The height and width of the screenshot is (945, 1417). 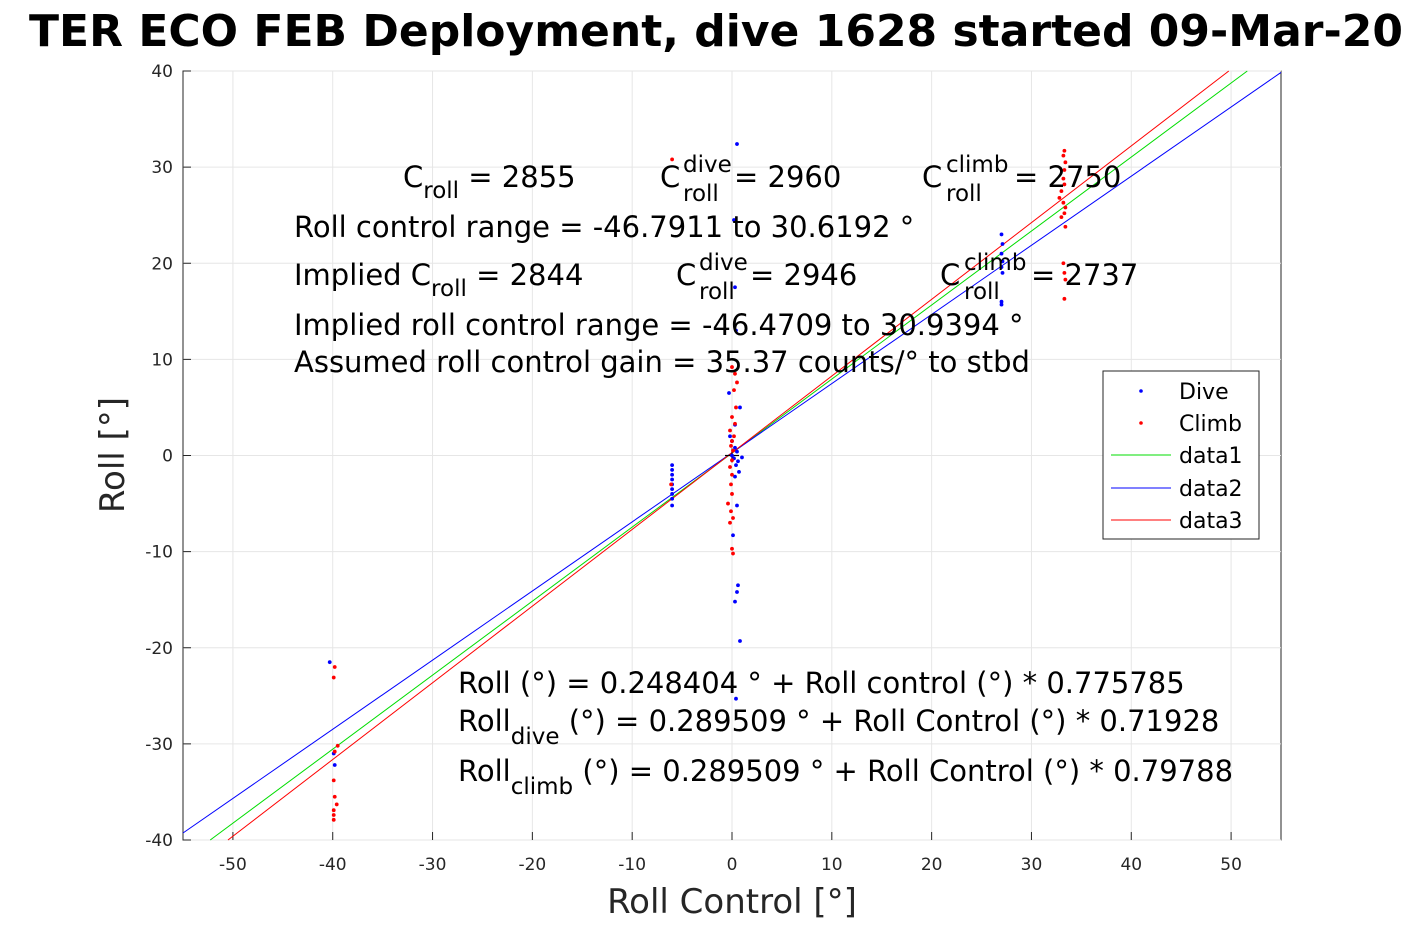 What do you see at coordinates (701, 194) in the screenshot?
I see `cdive-sub: roll` at bounding box center [701, 194].